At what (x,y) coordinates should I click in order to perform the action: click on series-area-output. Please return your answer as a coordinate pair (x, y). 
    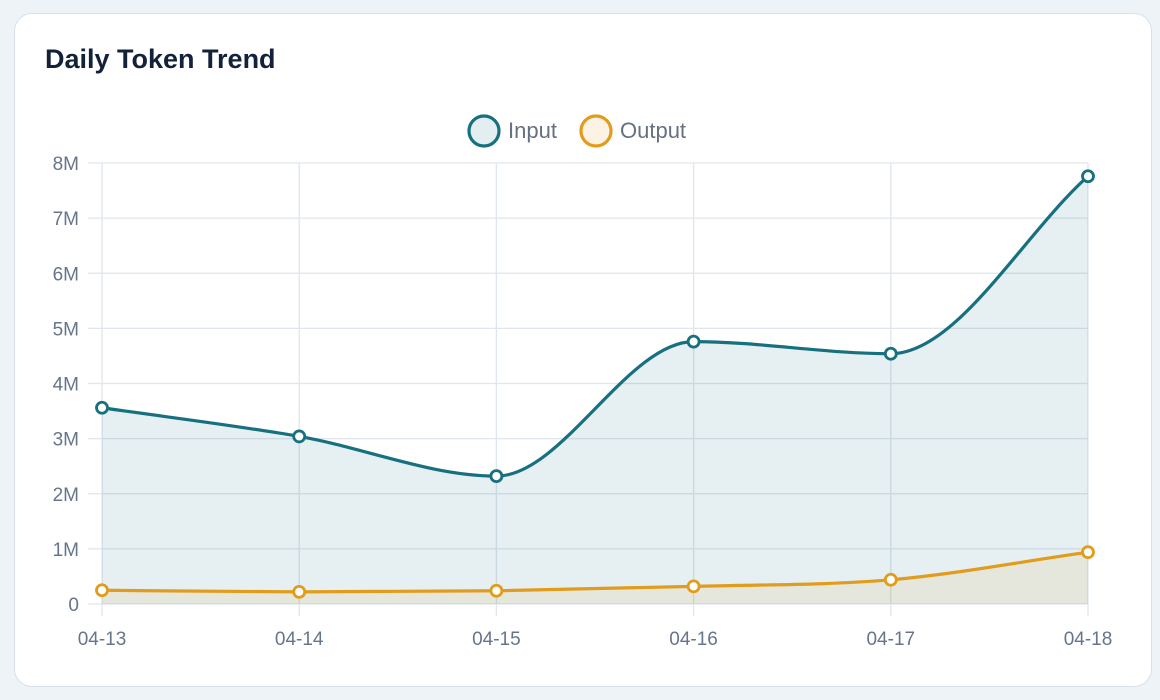
    Looking at the image, I should click on (595, 578).